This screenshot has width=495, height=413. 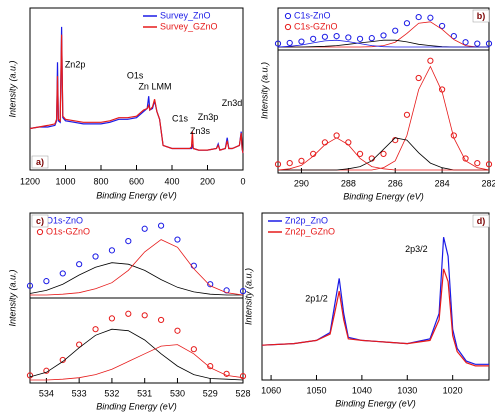 What do you see at coordinates (416, 249) in the screenshot?
I see `annotation: 2p3/2` at bounding box center [416, 249].